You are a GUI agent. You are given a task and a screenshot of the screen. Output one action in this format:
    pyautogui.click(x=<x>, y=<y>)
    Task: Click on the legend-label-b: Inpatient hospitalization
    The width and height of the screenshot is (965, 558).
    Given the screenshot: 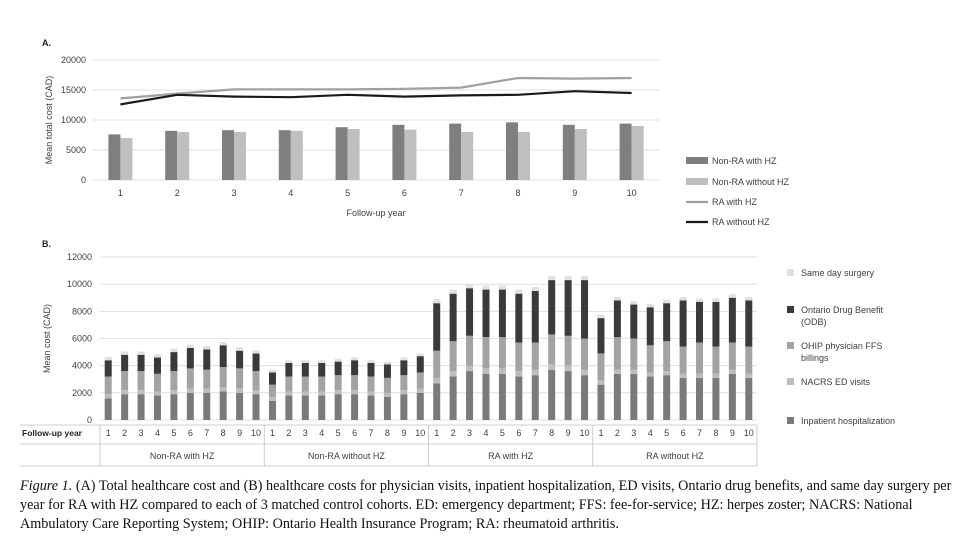 What is the action you would take?
    pyautogui.click(x=848, y=421)
    